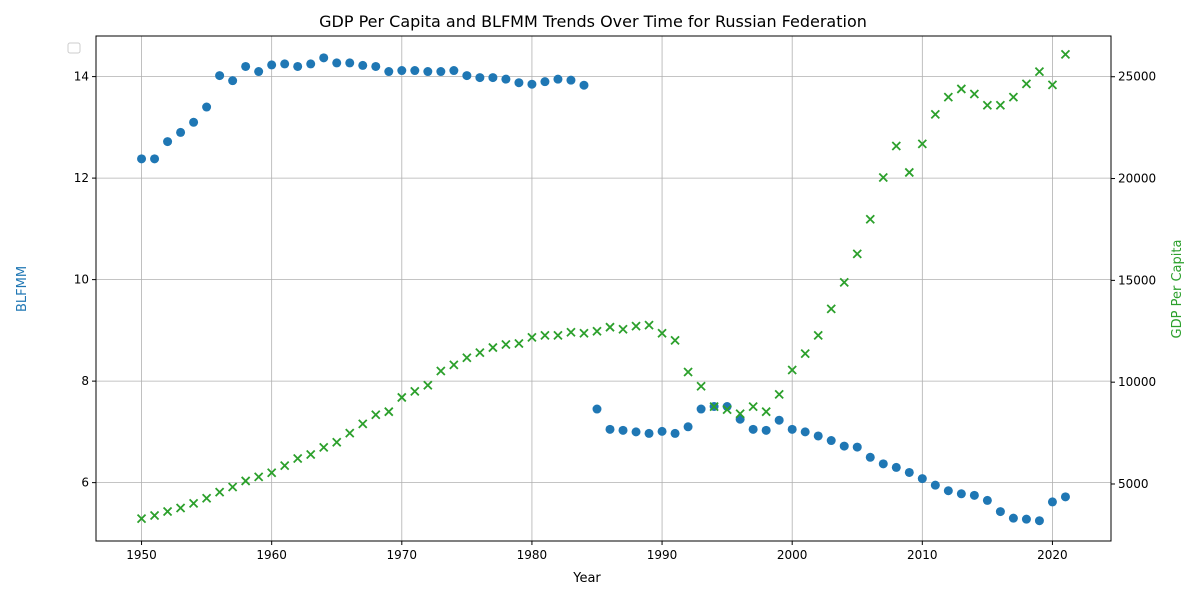  Describe the element at coordinates (81, 280) in the screenshot. I see `left-y-tick-label: 10` at that location.